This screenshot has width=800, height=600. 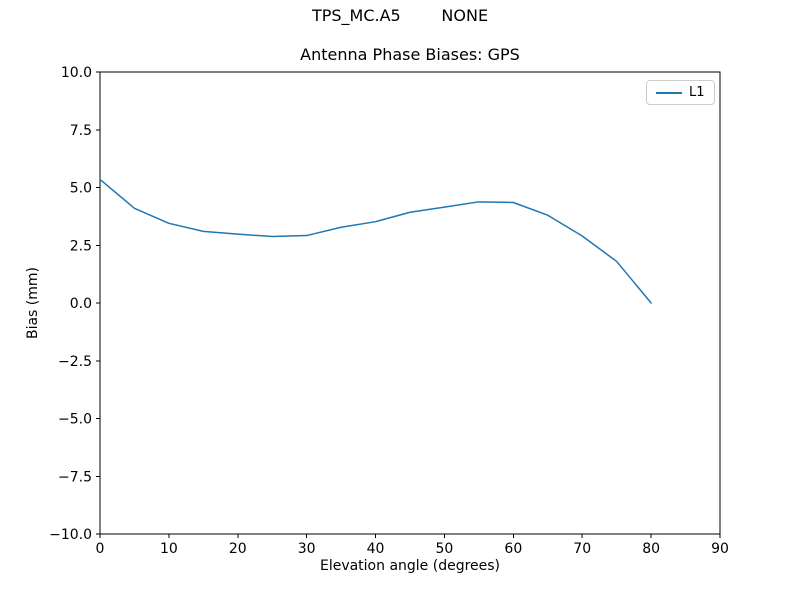 What do you see at coordinates (81, 304) in the screenshot?
I see `y-tick-label: 0.0` at bounding box center [81, 304].